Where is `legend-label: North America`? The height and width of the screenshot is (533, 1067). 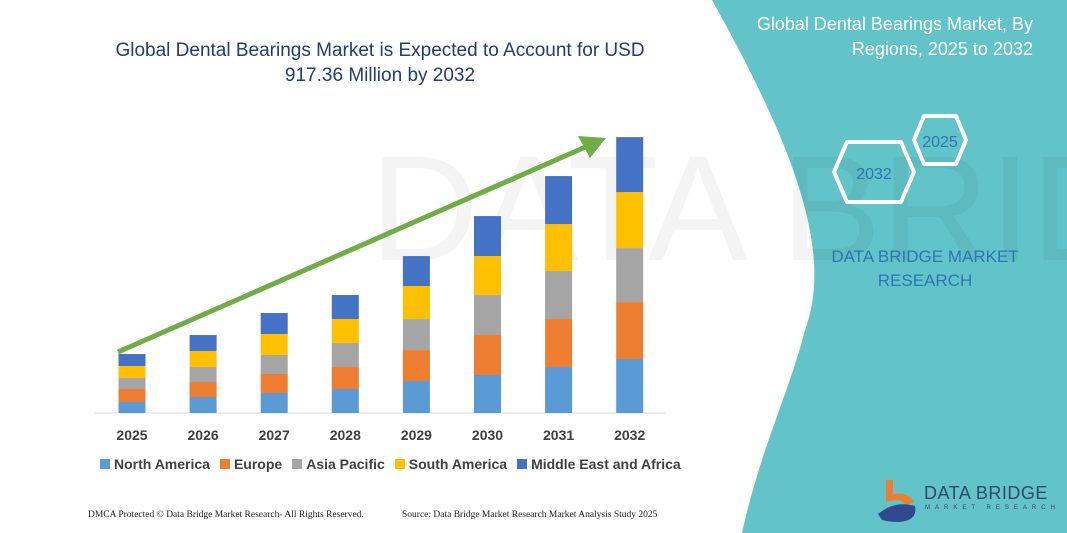 legend-label: North America is located at coordinates (162, 464).